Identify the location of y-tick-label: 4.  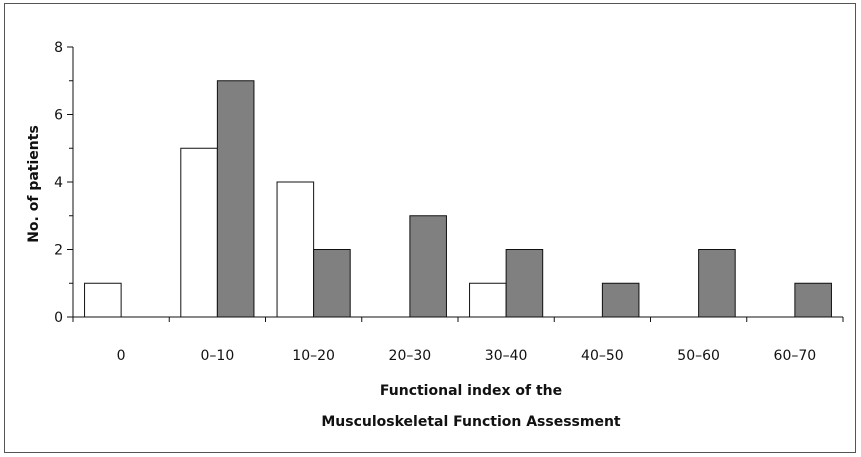
(58, 183).